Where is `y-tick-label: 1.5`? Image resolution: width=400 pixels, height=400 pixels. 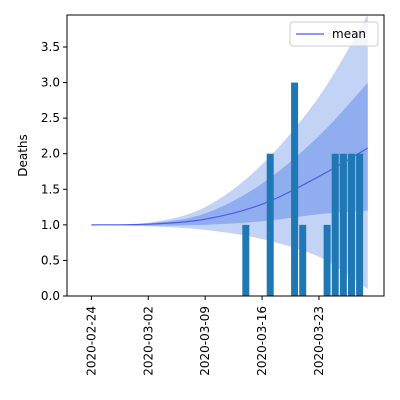
y-tick-label: 1.5 is located at coordinates (50, 189).